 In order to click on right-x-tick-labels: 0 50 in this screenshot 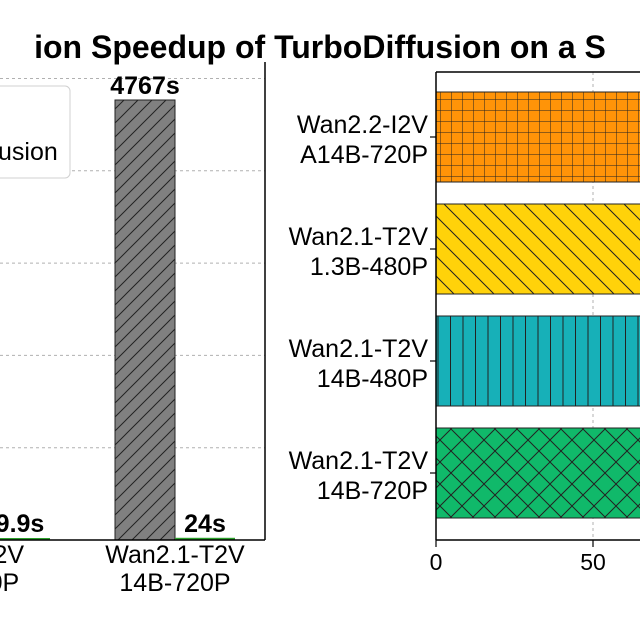, I will do `click(518, 557)`.